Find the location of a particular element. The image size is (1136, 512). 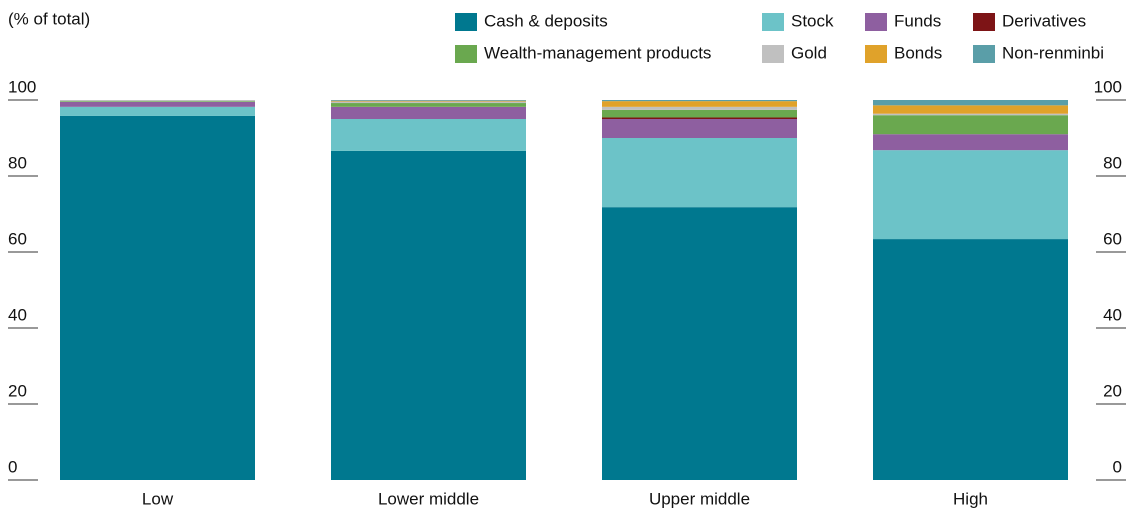

legend-label: Stock is located at coordinates (812, 20).